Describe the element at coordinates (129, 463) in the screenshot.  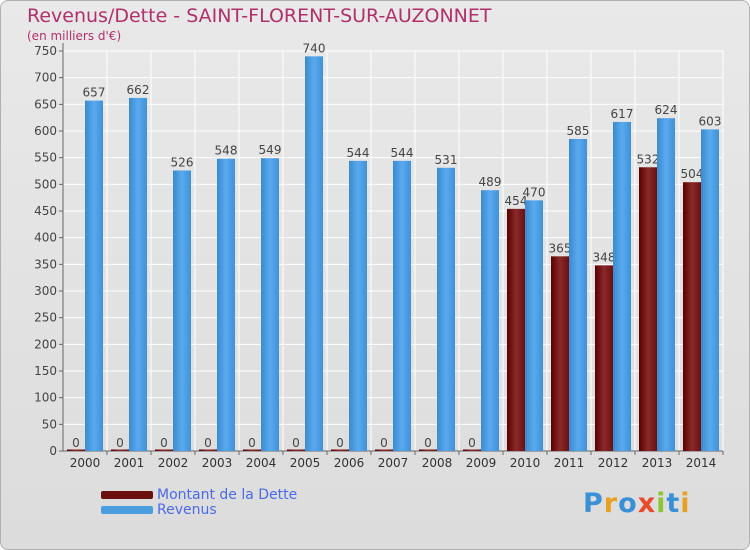
I see `x-tick-label: 2001` at that location.